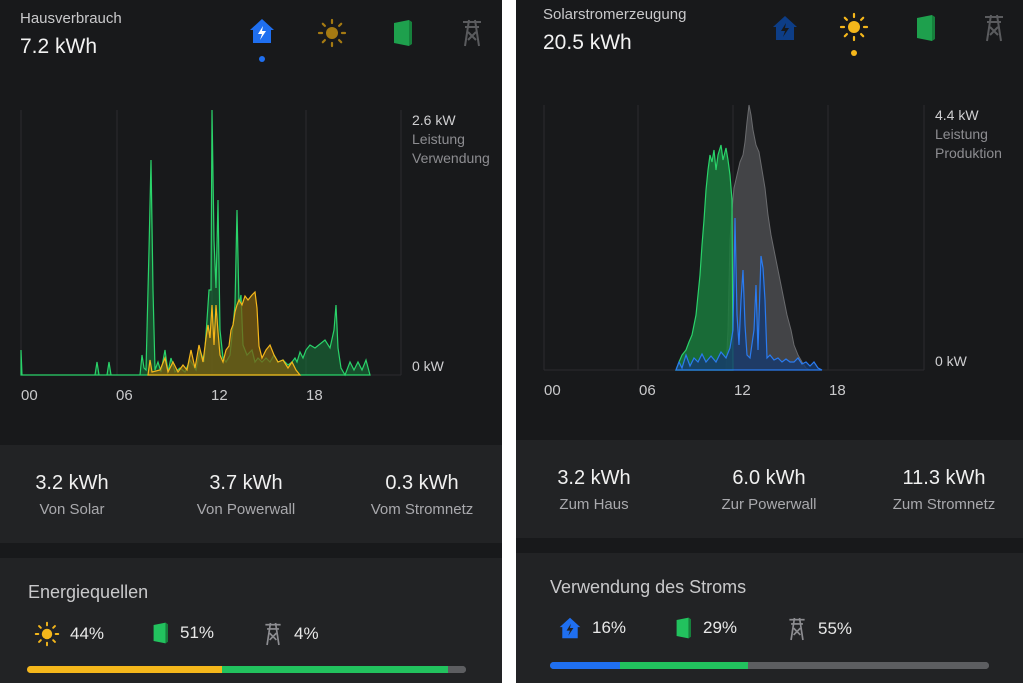  What do you see at coordinates (59, 46) in the screenshot?
I see `total-consumption: 7.2 kWh` at bounding box center [59, 46].